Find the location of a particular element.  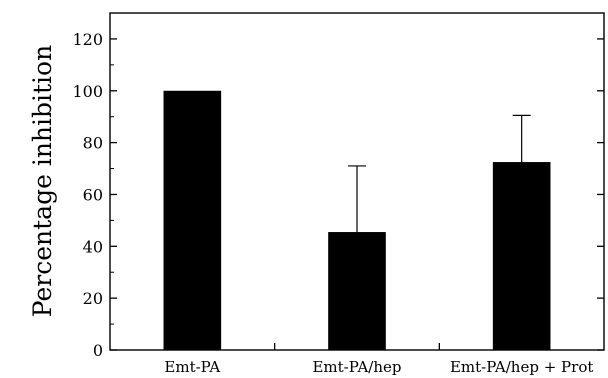

y-tick-label: 100 is located at coordinates (87, 91).